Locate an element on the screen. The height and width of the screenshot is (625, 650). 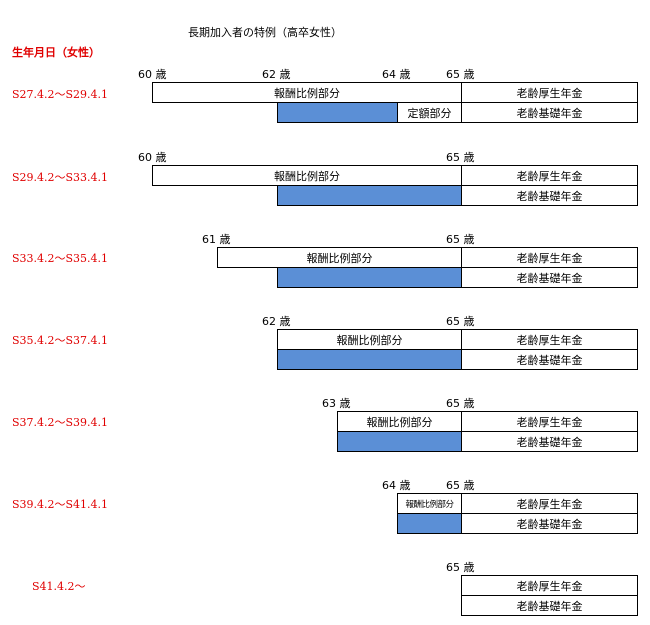
teigaku-label: 定額部分 is located at coordinates (429, 113).